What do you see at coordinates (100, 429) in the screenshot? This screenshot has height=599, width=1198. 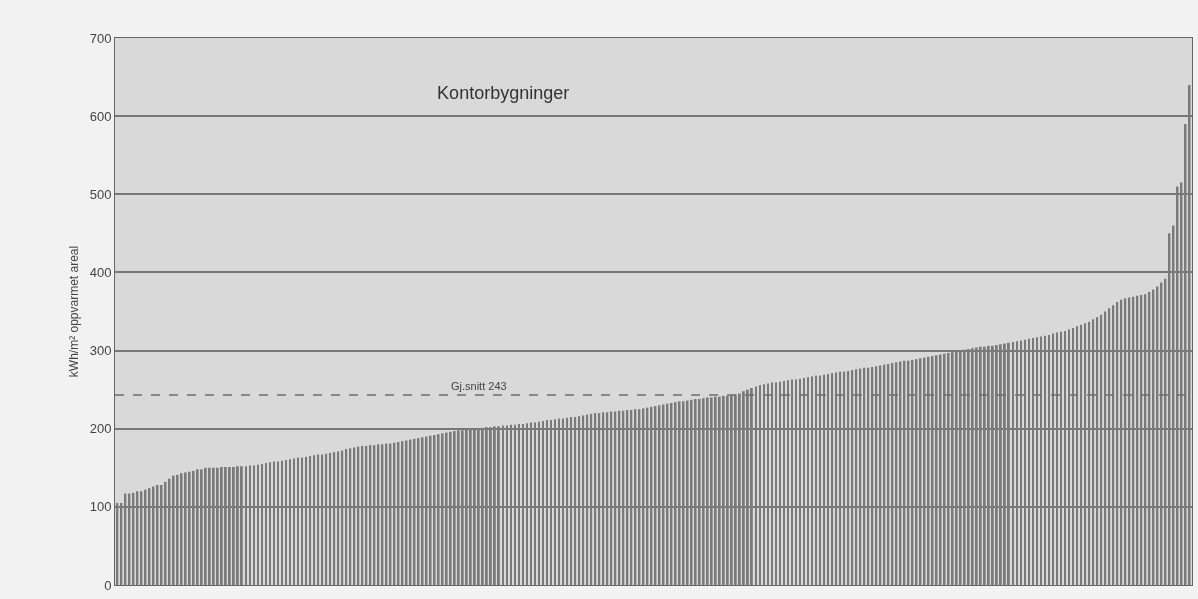 I see `y-tick-label: 200` at bounding box center [100, 429].